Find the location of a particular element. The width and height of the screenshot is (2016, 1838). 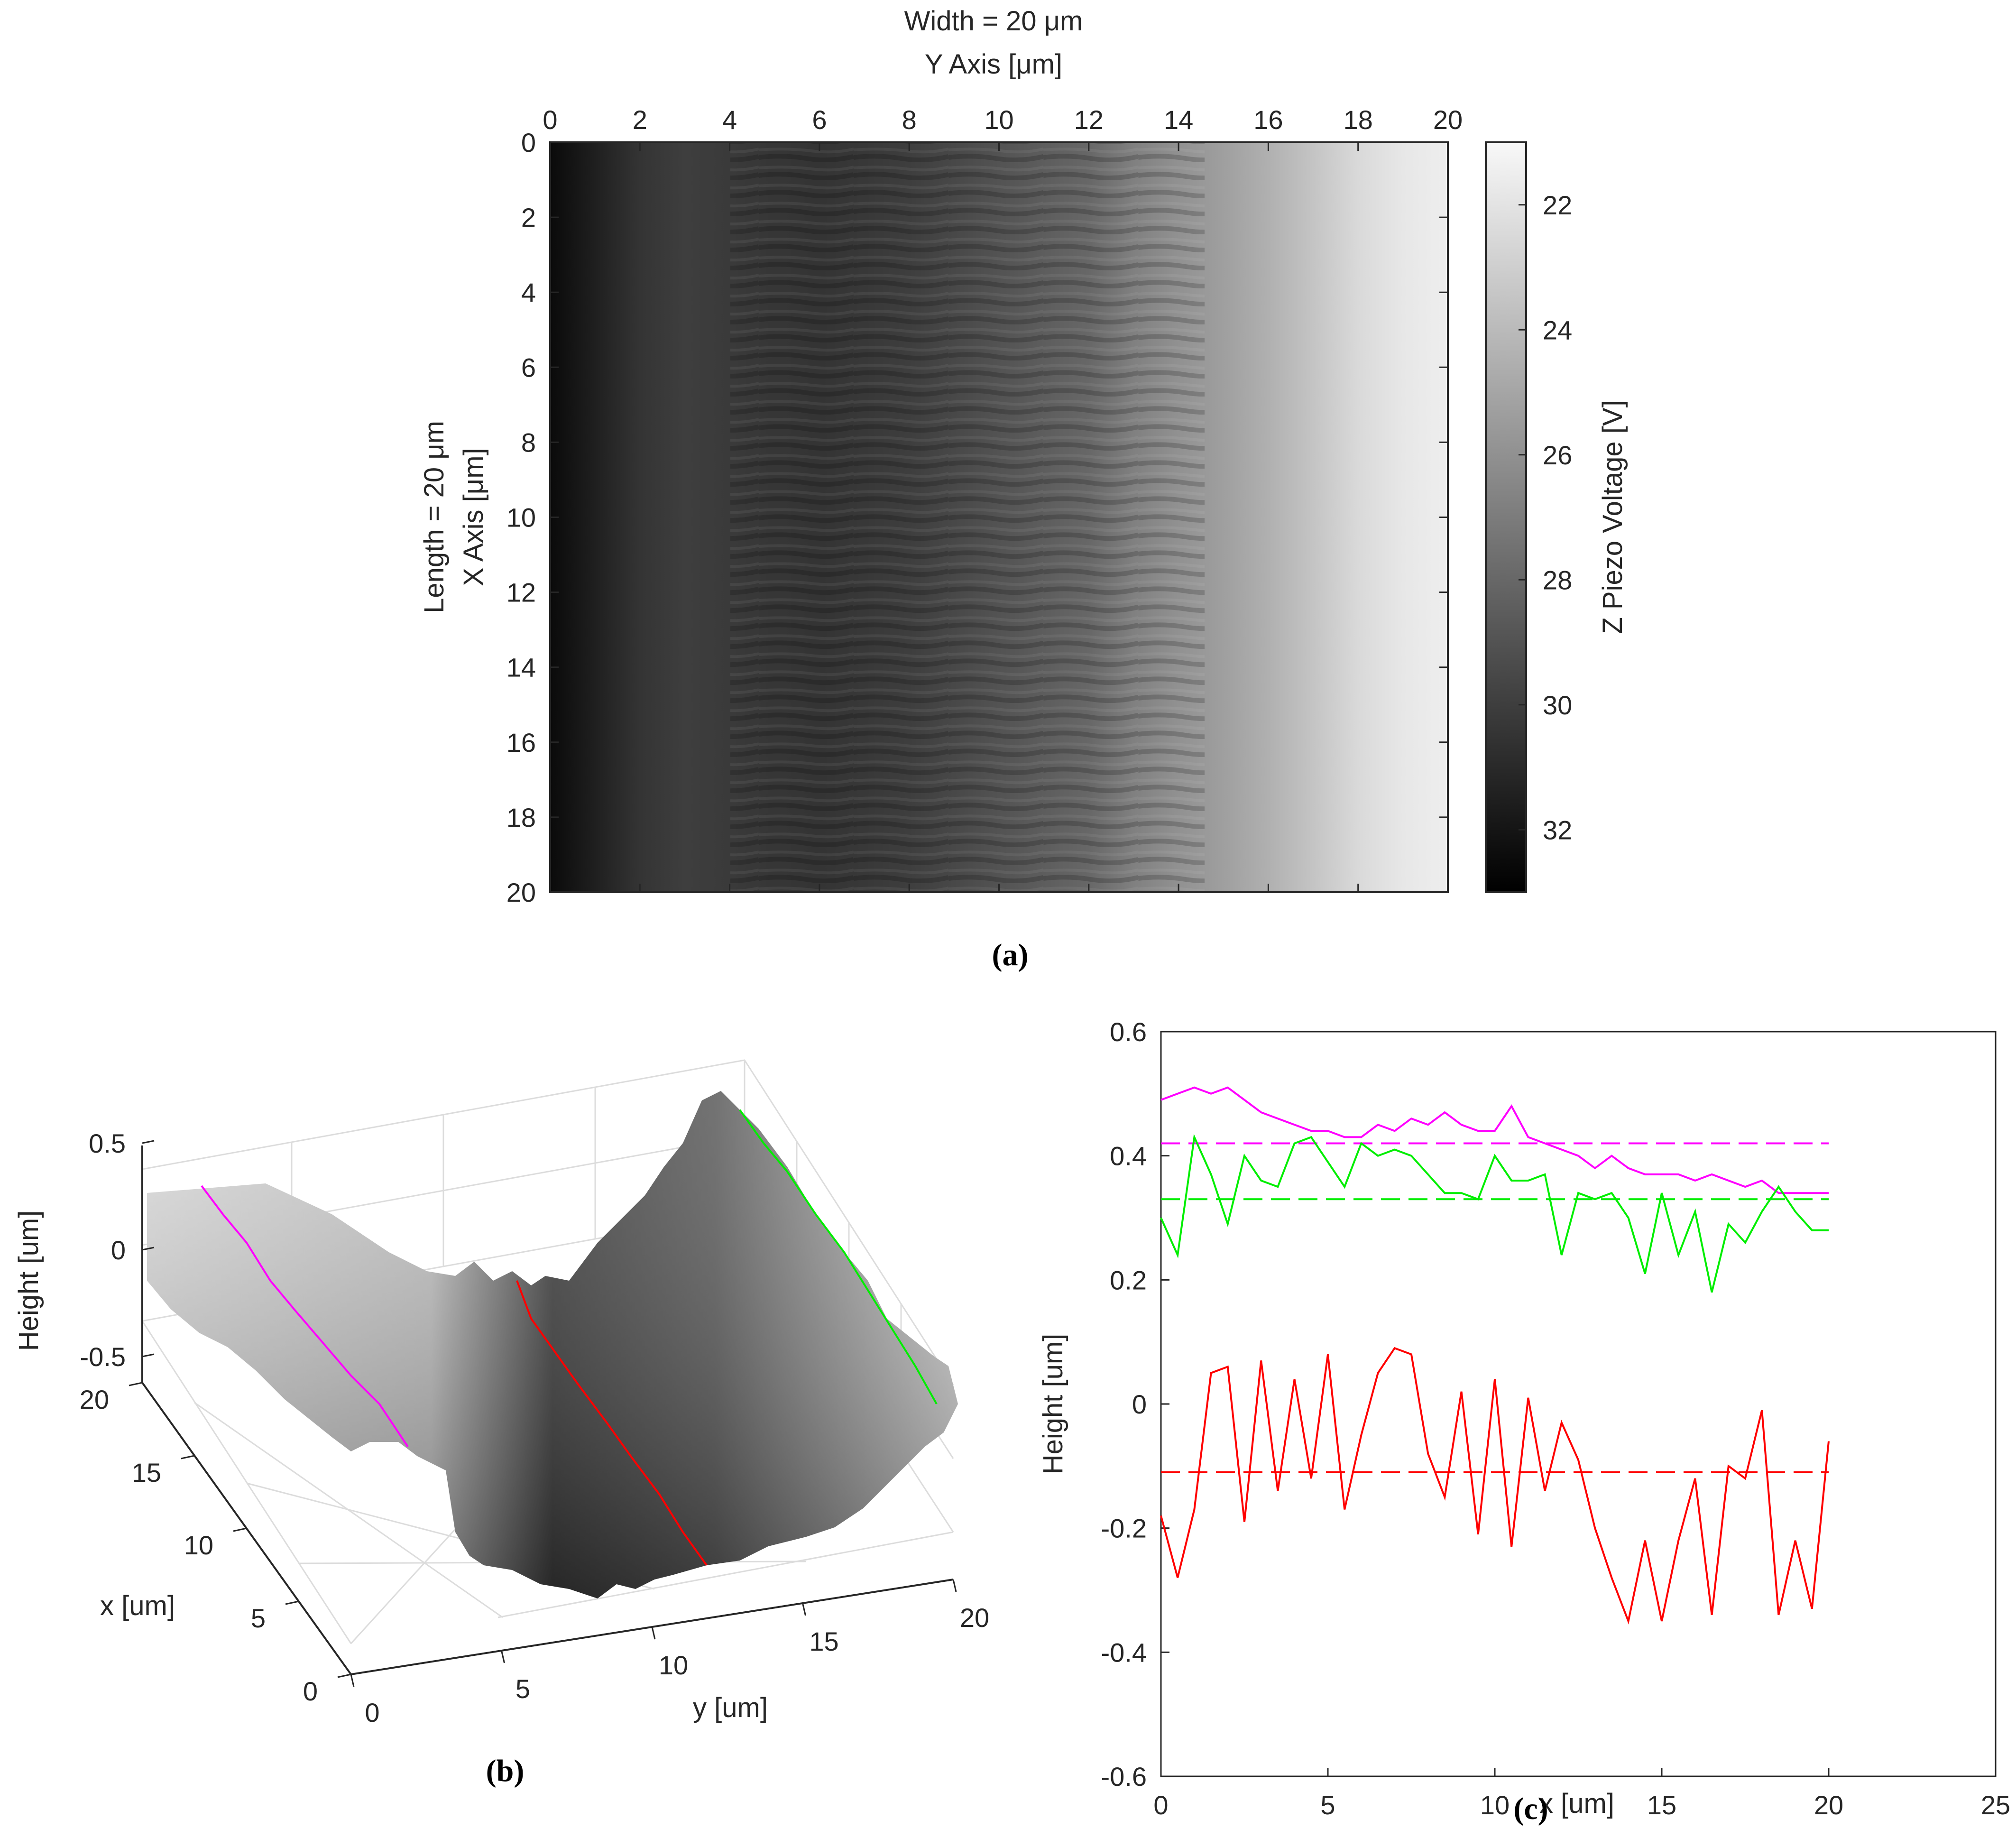

cb-tick-label: 26 is located at coordinates (1558, 455).